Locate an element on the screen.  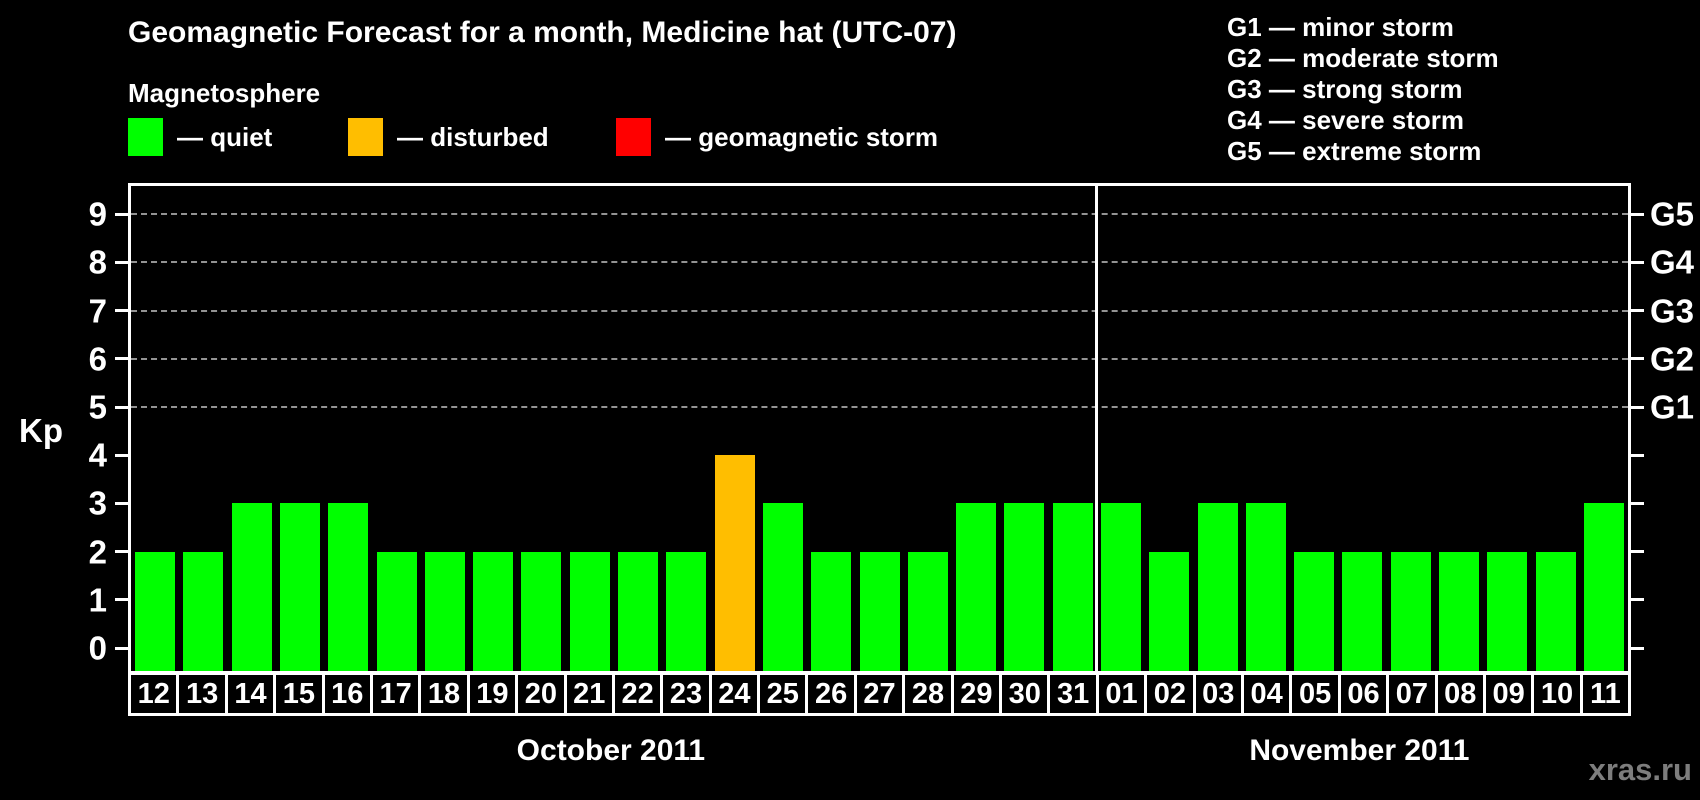
day-number: 22 is located at coordinates (637, 693).